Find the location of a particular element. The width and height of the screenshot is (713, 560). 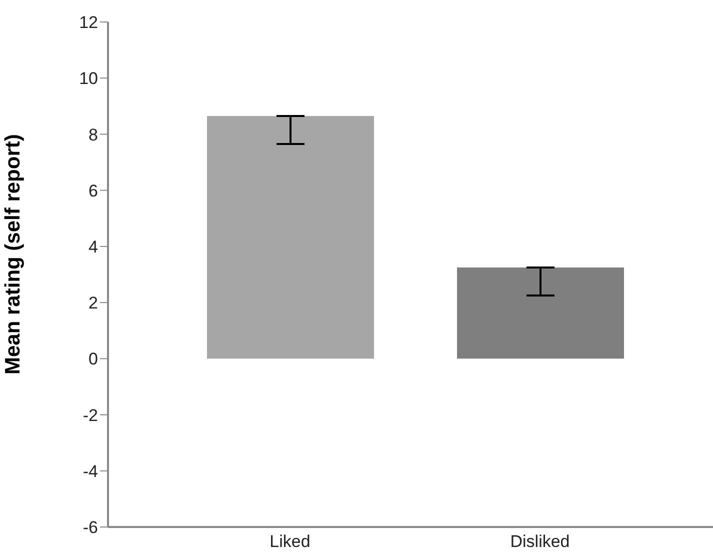

y-axis-title: Mean rating (self report) is located at coordinates (12, 254).